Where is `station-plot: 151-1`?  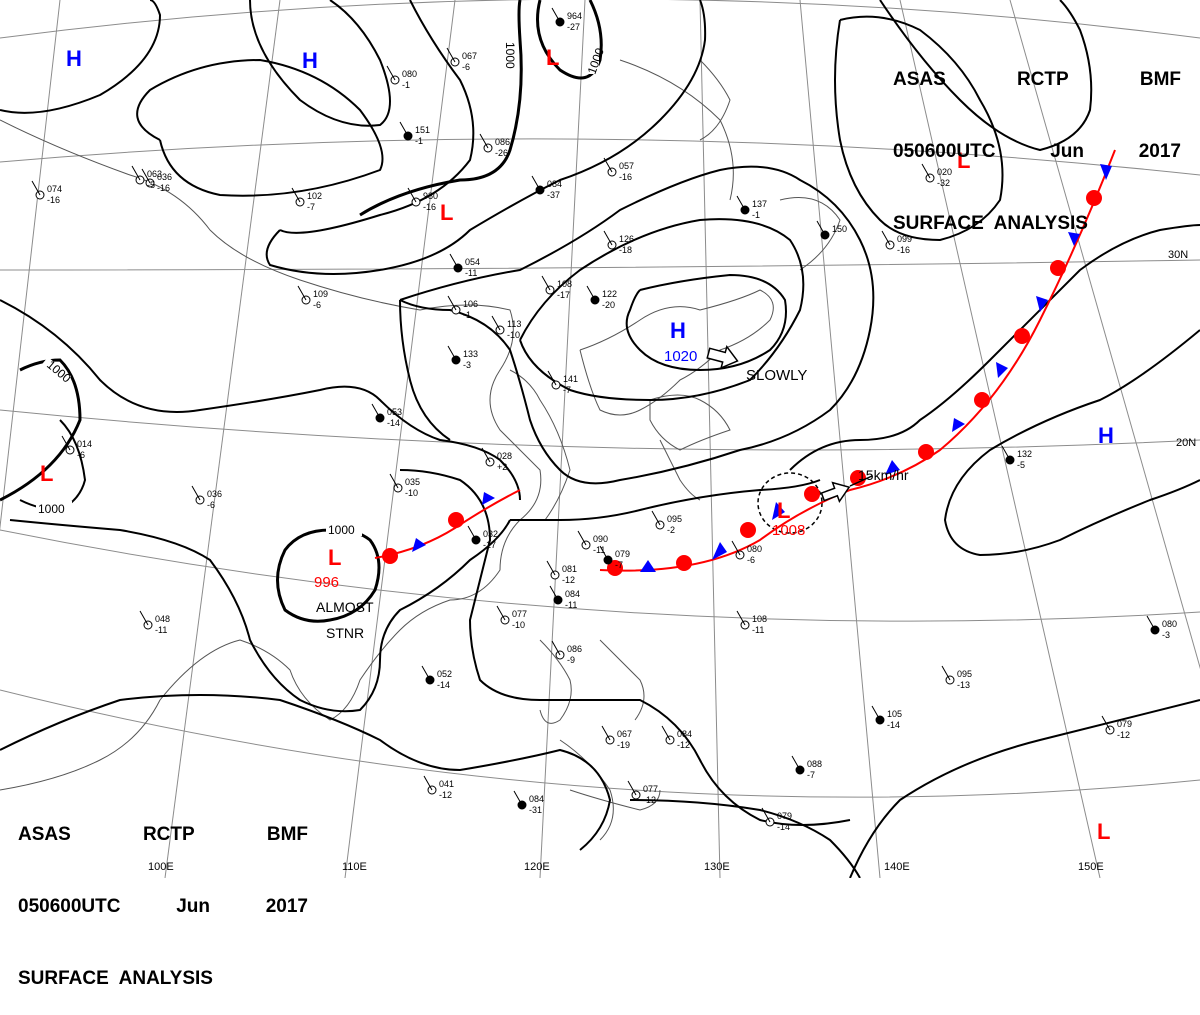
station-plot: 151-1 is located at coordinates (414, 133).